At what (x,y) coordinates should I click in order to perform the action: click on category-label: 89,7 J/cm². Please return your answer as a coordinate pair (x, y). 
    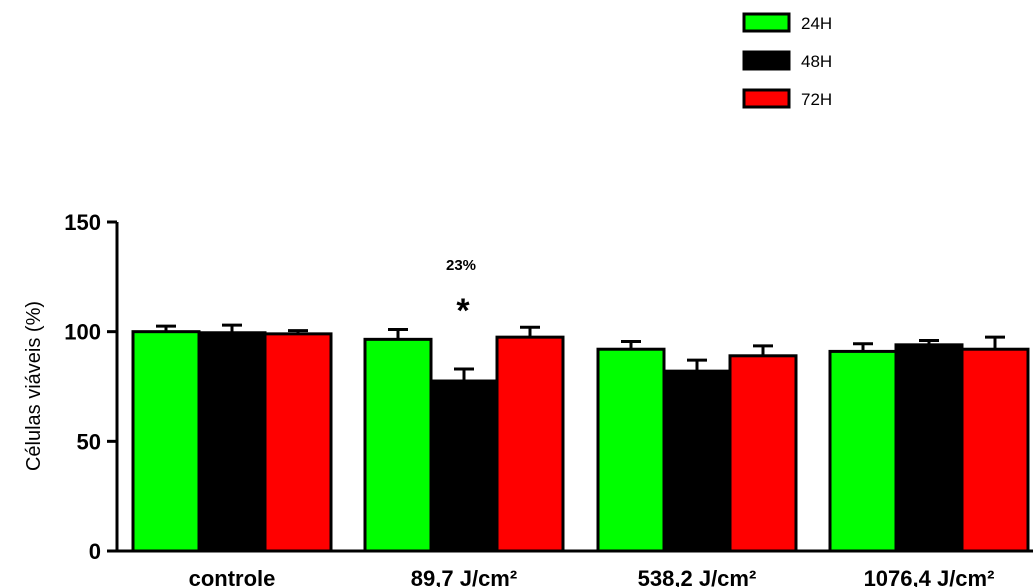
    Looking at the image, I should click on (464, 576).